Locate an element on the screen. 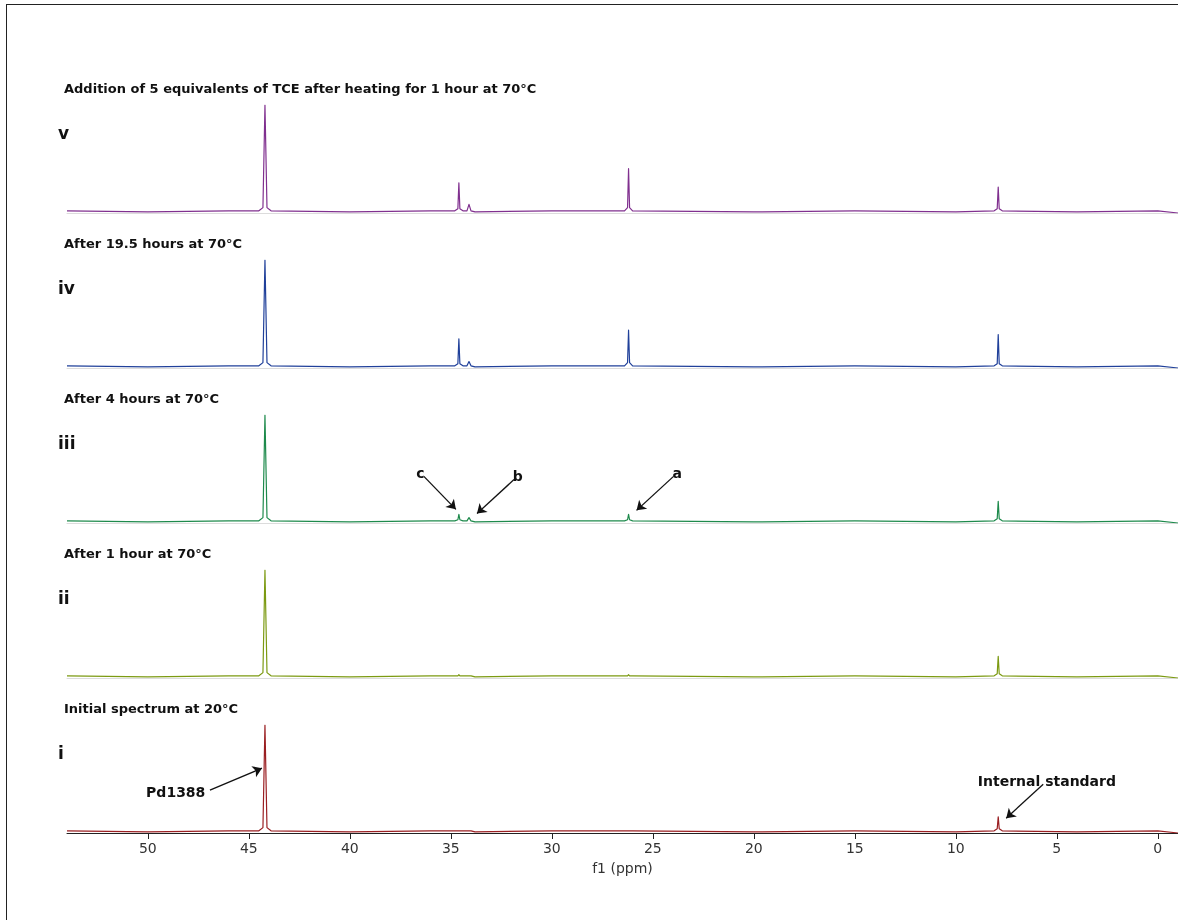 Image resolution: width=1179 pixels, height=921 pixels. annotation: Pd1388 is located at coordinates (176, 792).